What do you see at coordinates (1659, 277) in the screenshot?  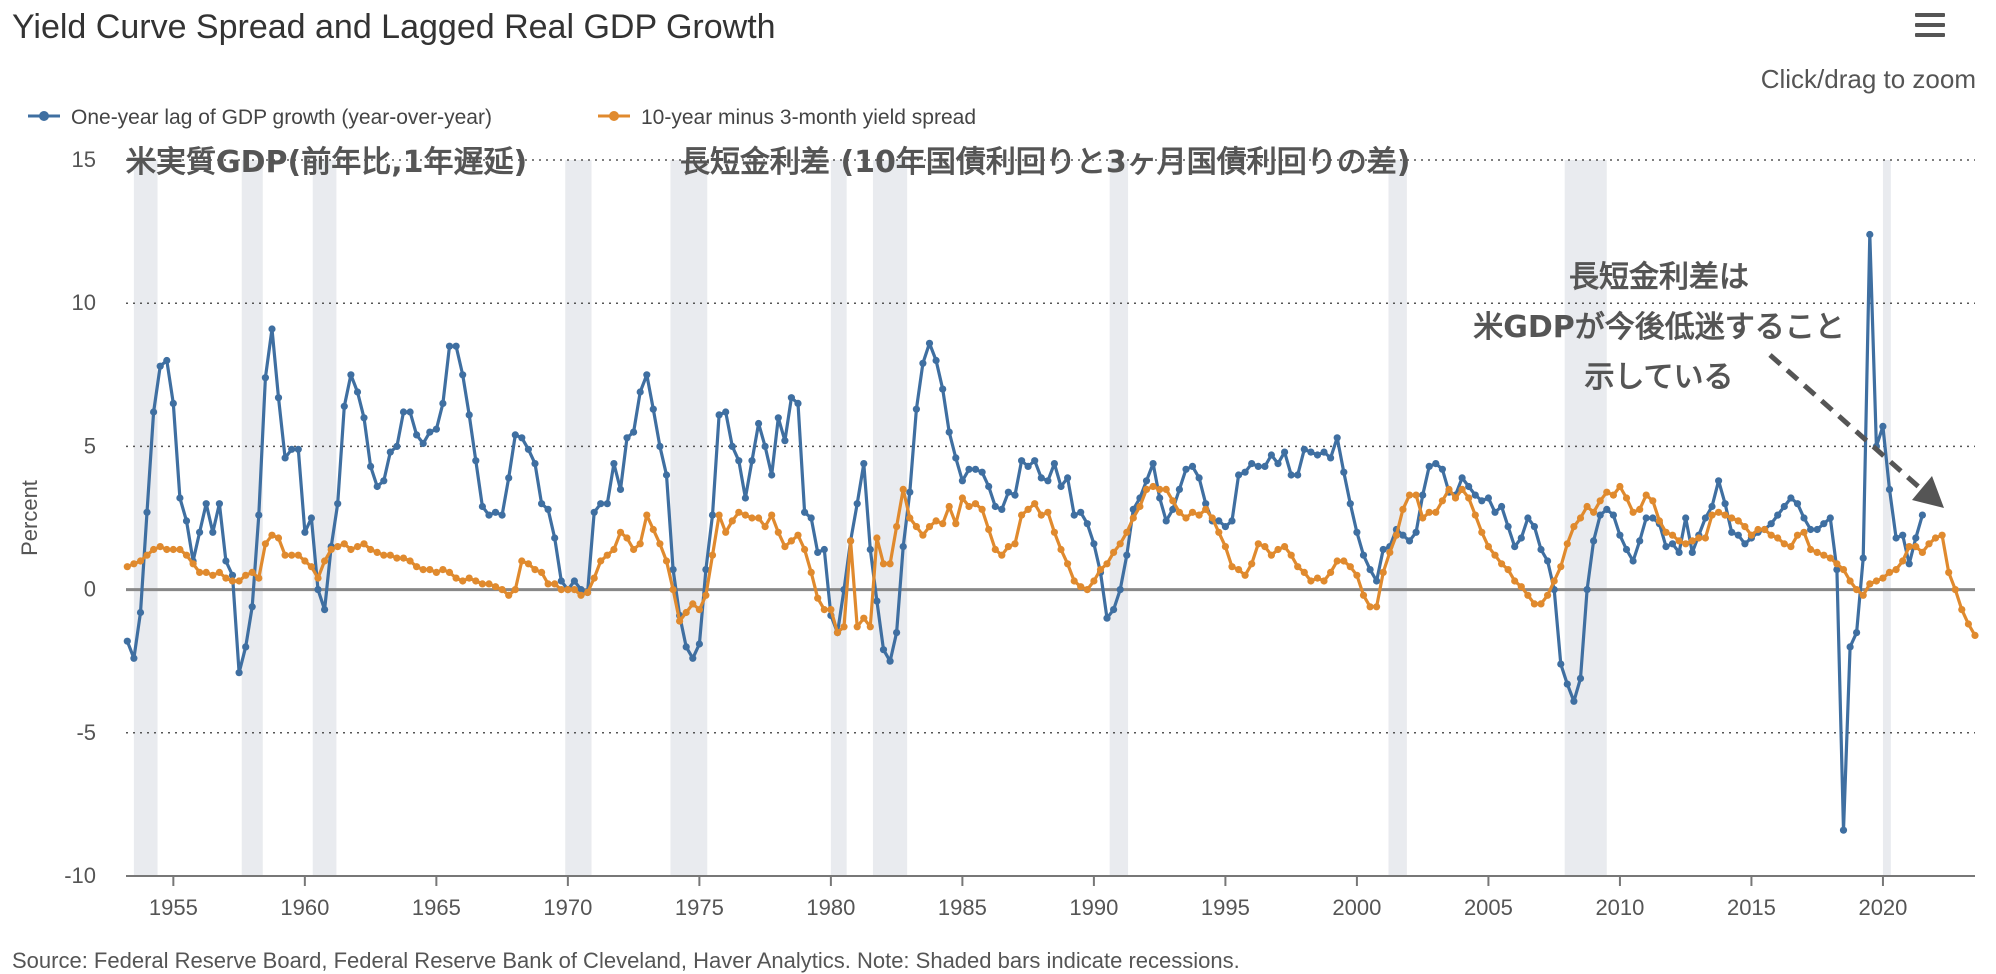 I see `callout-line-0: 長短金利差は` at bounding box center [1659, 277].